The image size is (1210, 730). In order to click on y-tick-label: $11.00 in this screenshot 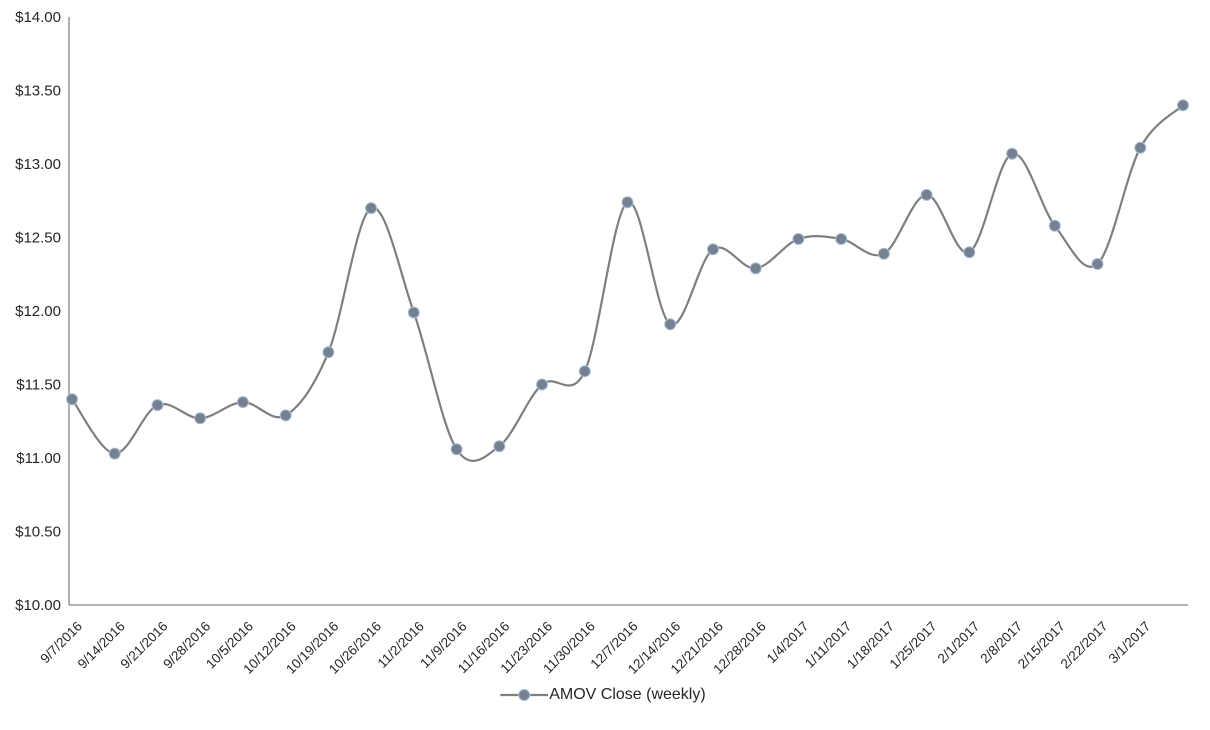, I will do `click(38, 458)`.